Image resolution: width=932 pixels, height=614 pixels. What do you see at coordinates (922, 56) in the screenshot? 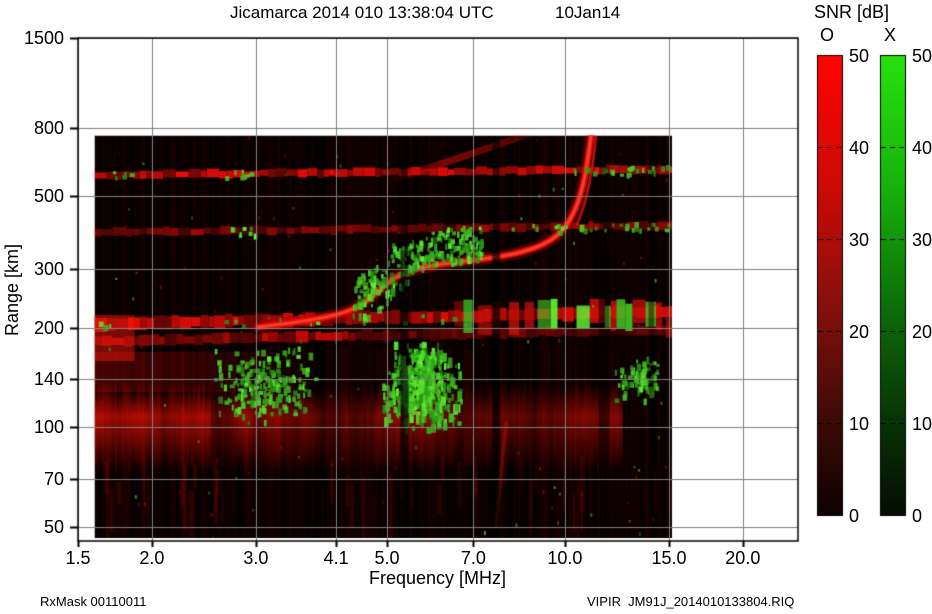
I see `colorbar-x-tick-label: 50` at bounding box center [922, 56].